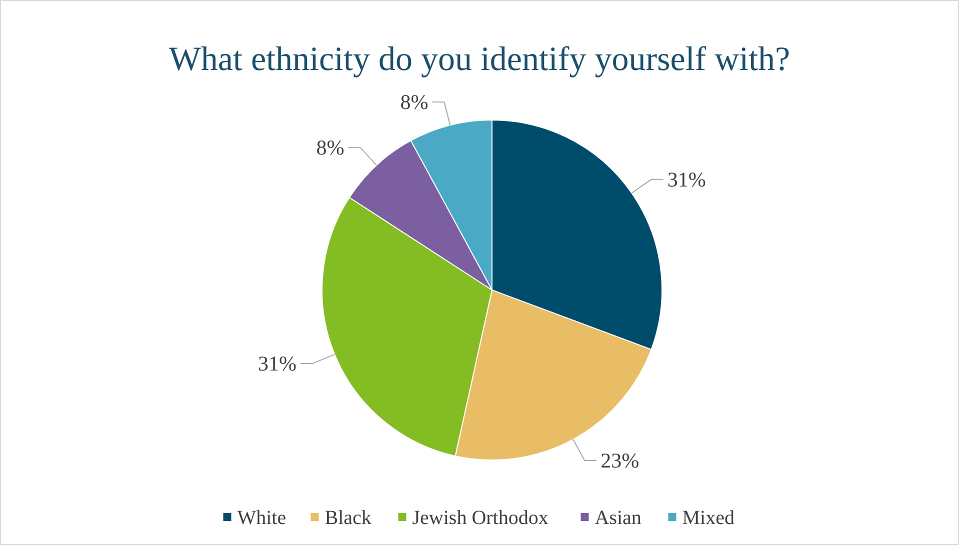 The image size is (959, 545). I want to click on legend-label: Black, so click(348, 518).